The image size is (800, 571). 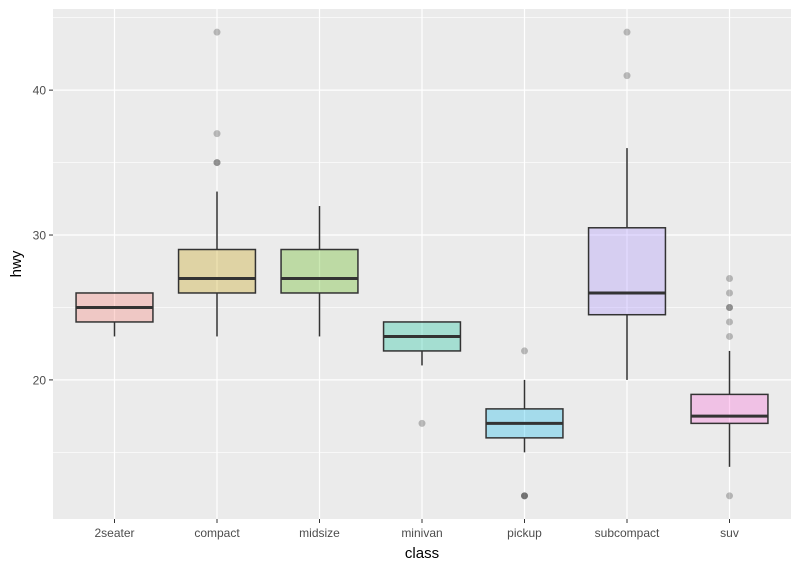 What do you see at coordinates (729, 533) in the screenshot?
I see `x-tick-label: suv` at bounding box center [729, 533].